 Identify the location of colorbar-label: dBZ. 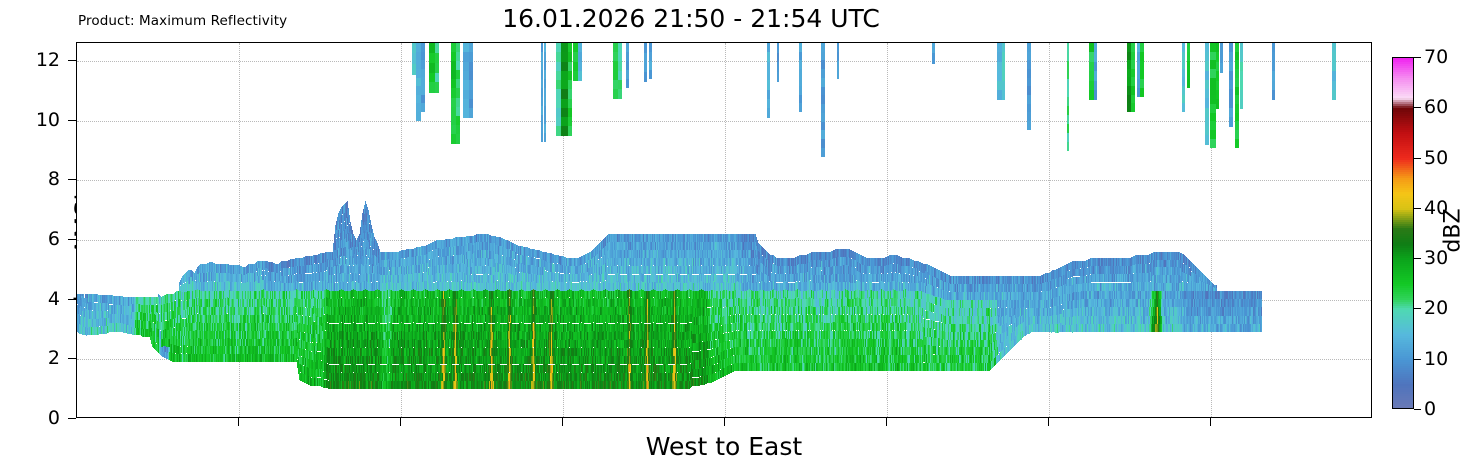
(1453, 231).